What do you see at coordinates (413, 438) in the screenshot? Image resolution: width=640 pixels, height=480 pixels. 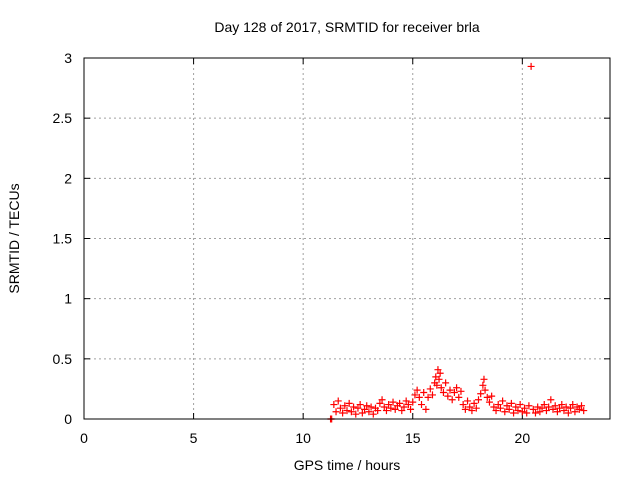 I see `x-tick-label: 15` at bounding box center [413, 438].